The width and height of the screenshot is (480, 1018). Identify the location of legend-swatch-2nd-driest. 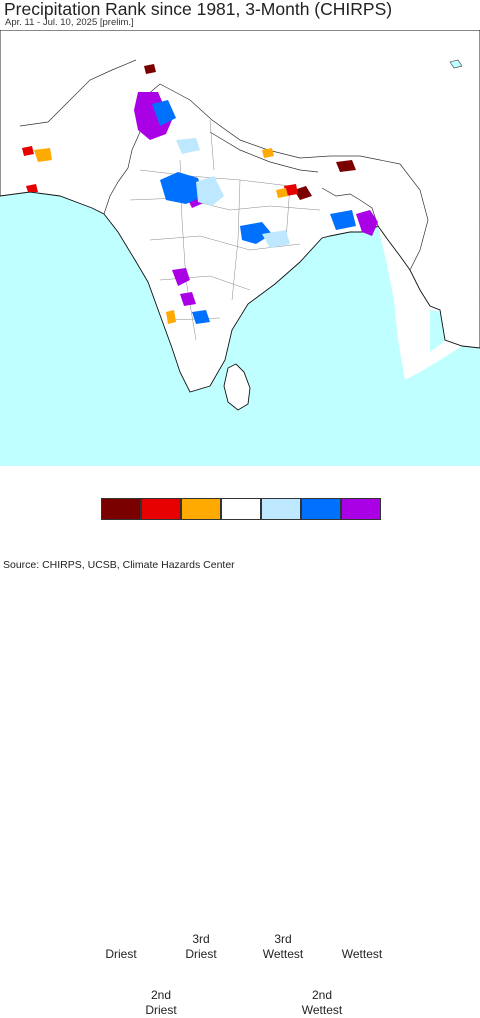
(161, 509).